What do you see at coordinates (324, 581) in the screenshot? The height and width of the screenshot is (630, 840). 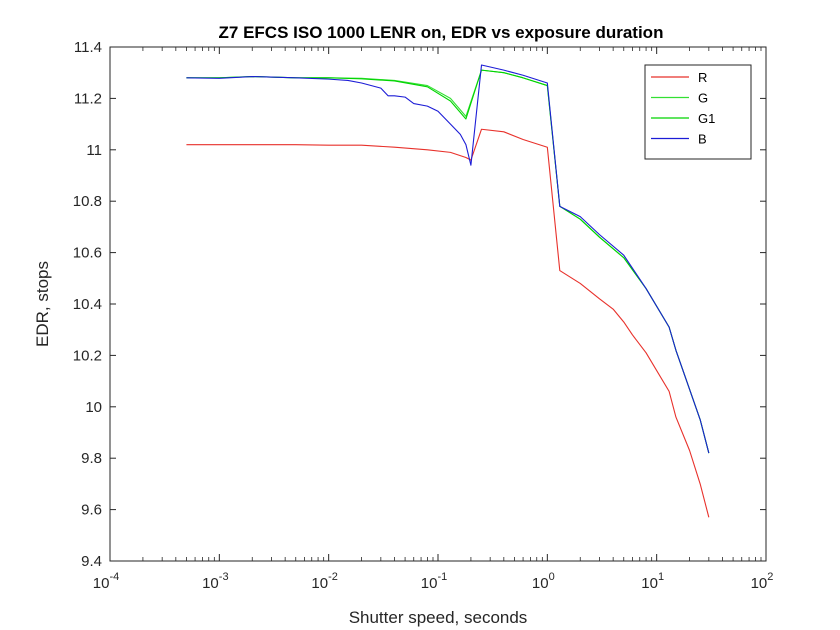 I see `x-tick-label: 10⁻²` at bounding box center [324, 581].